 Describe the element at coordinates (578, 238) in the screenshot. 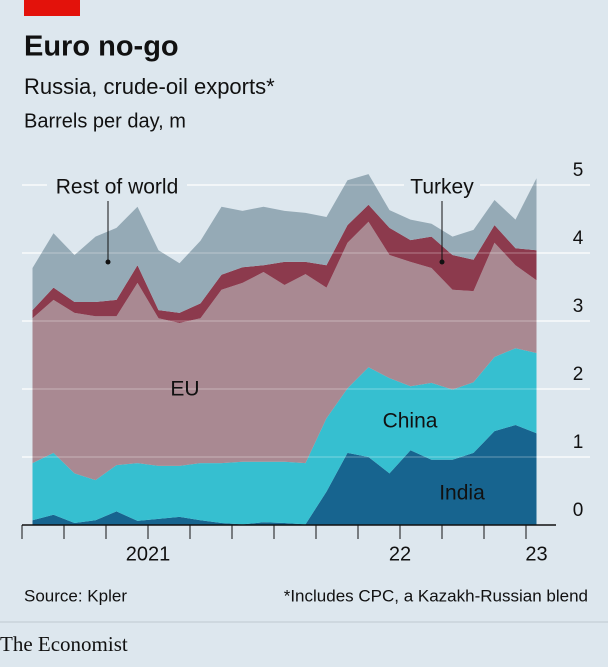

I see `y-tick-label: 4` at that location.